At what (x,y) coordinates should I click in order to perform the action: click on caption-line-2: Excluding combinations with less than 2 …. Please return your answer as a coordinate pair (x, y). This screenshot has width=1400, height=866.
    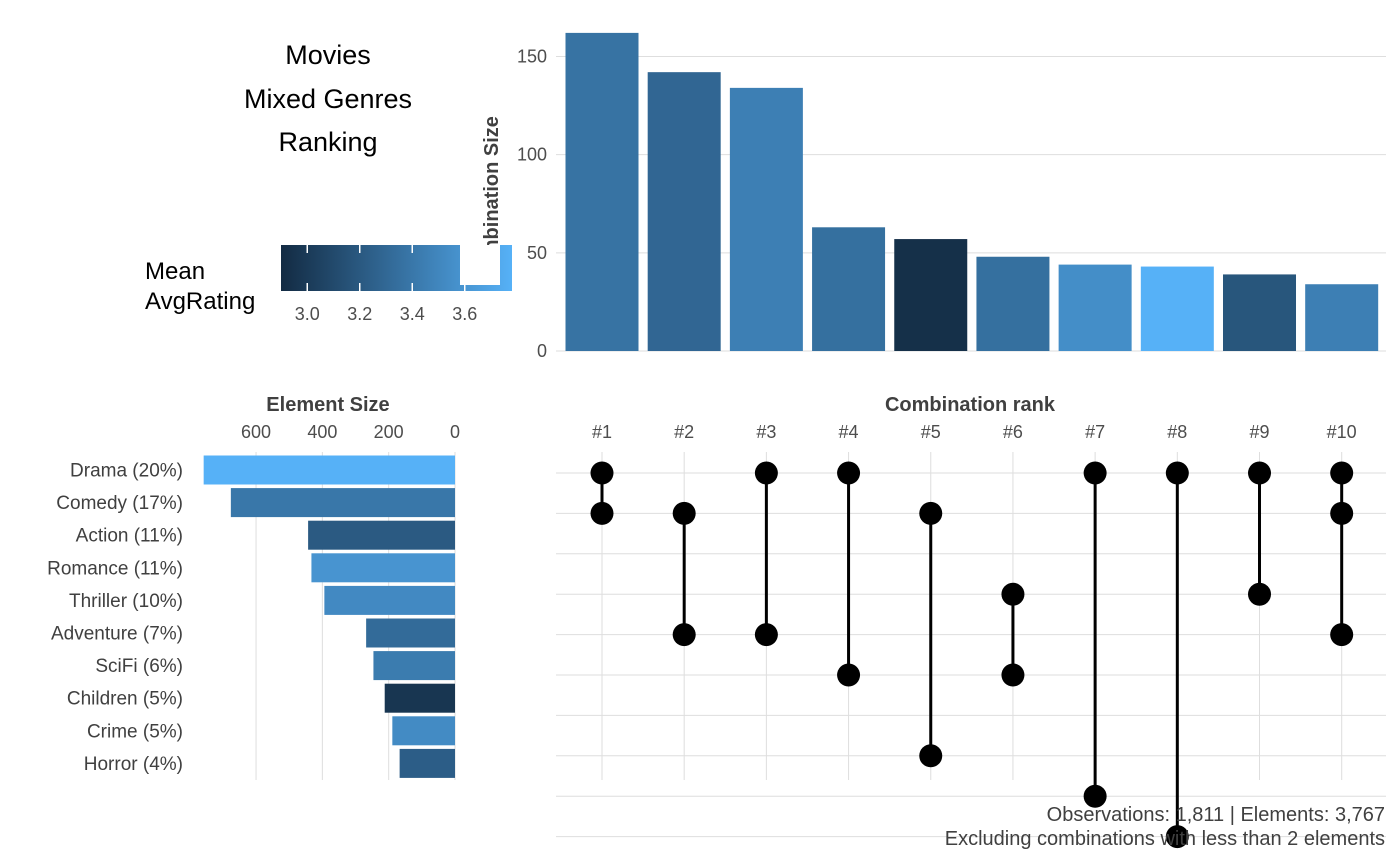
    Looking at the image, I should click on (1165, 839).